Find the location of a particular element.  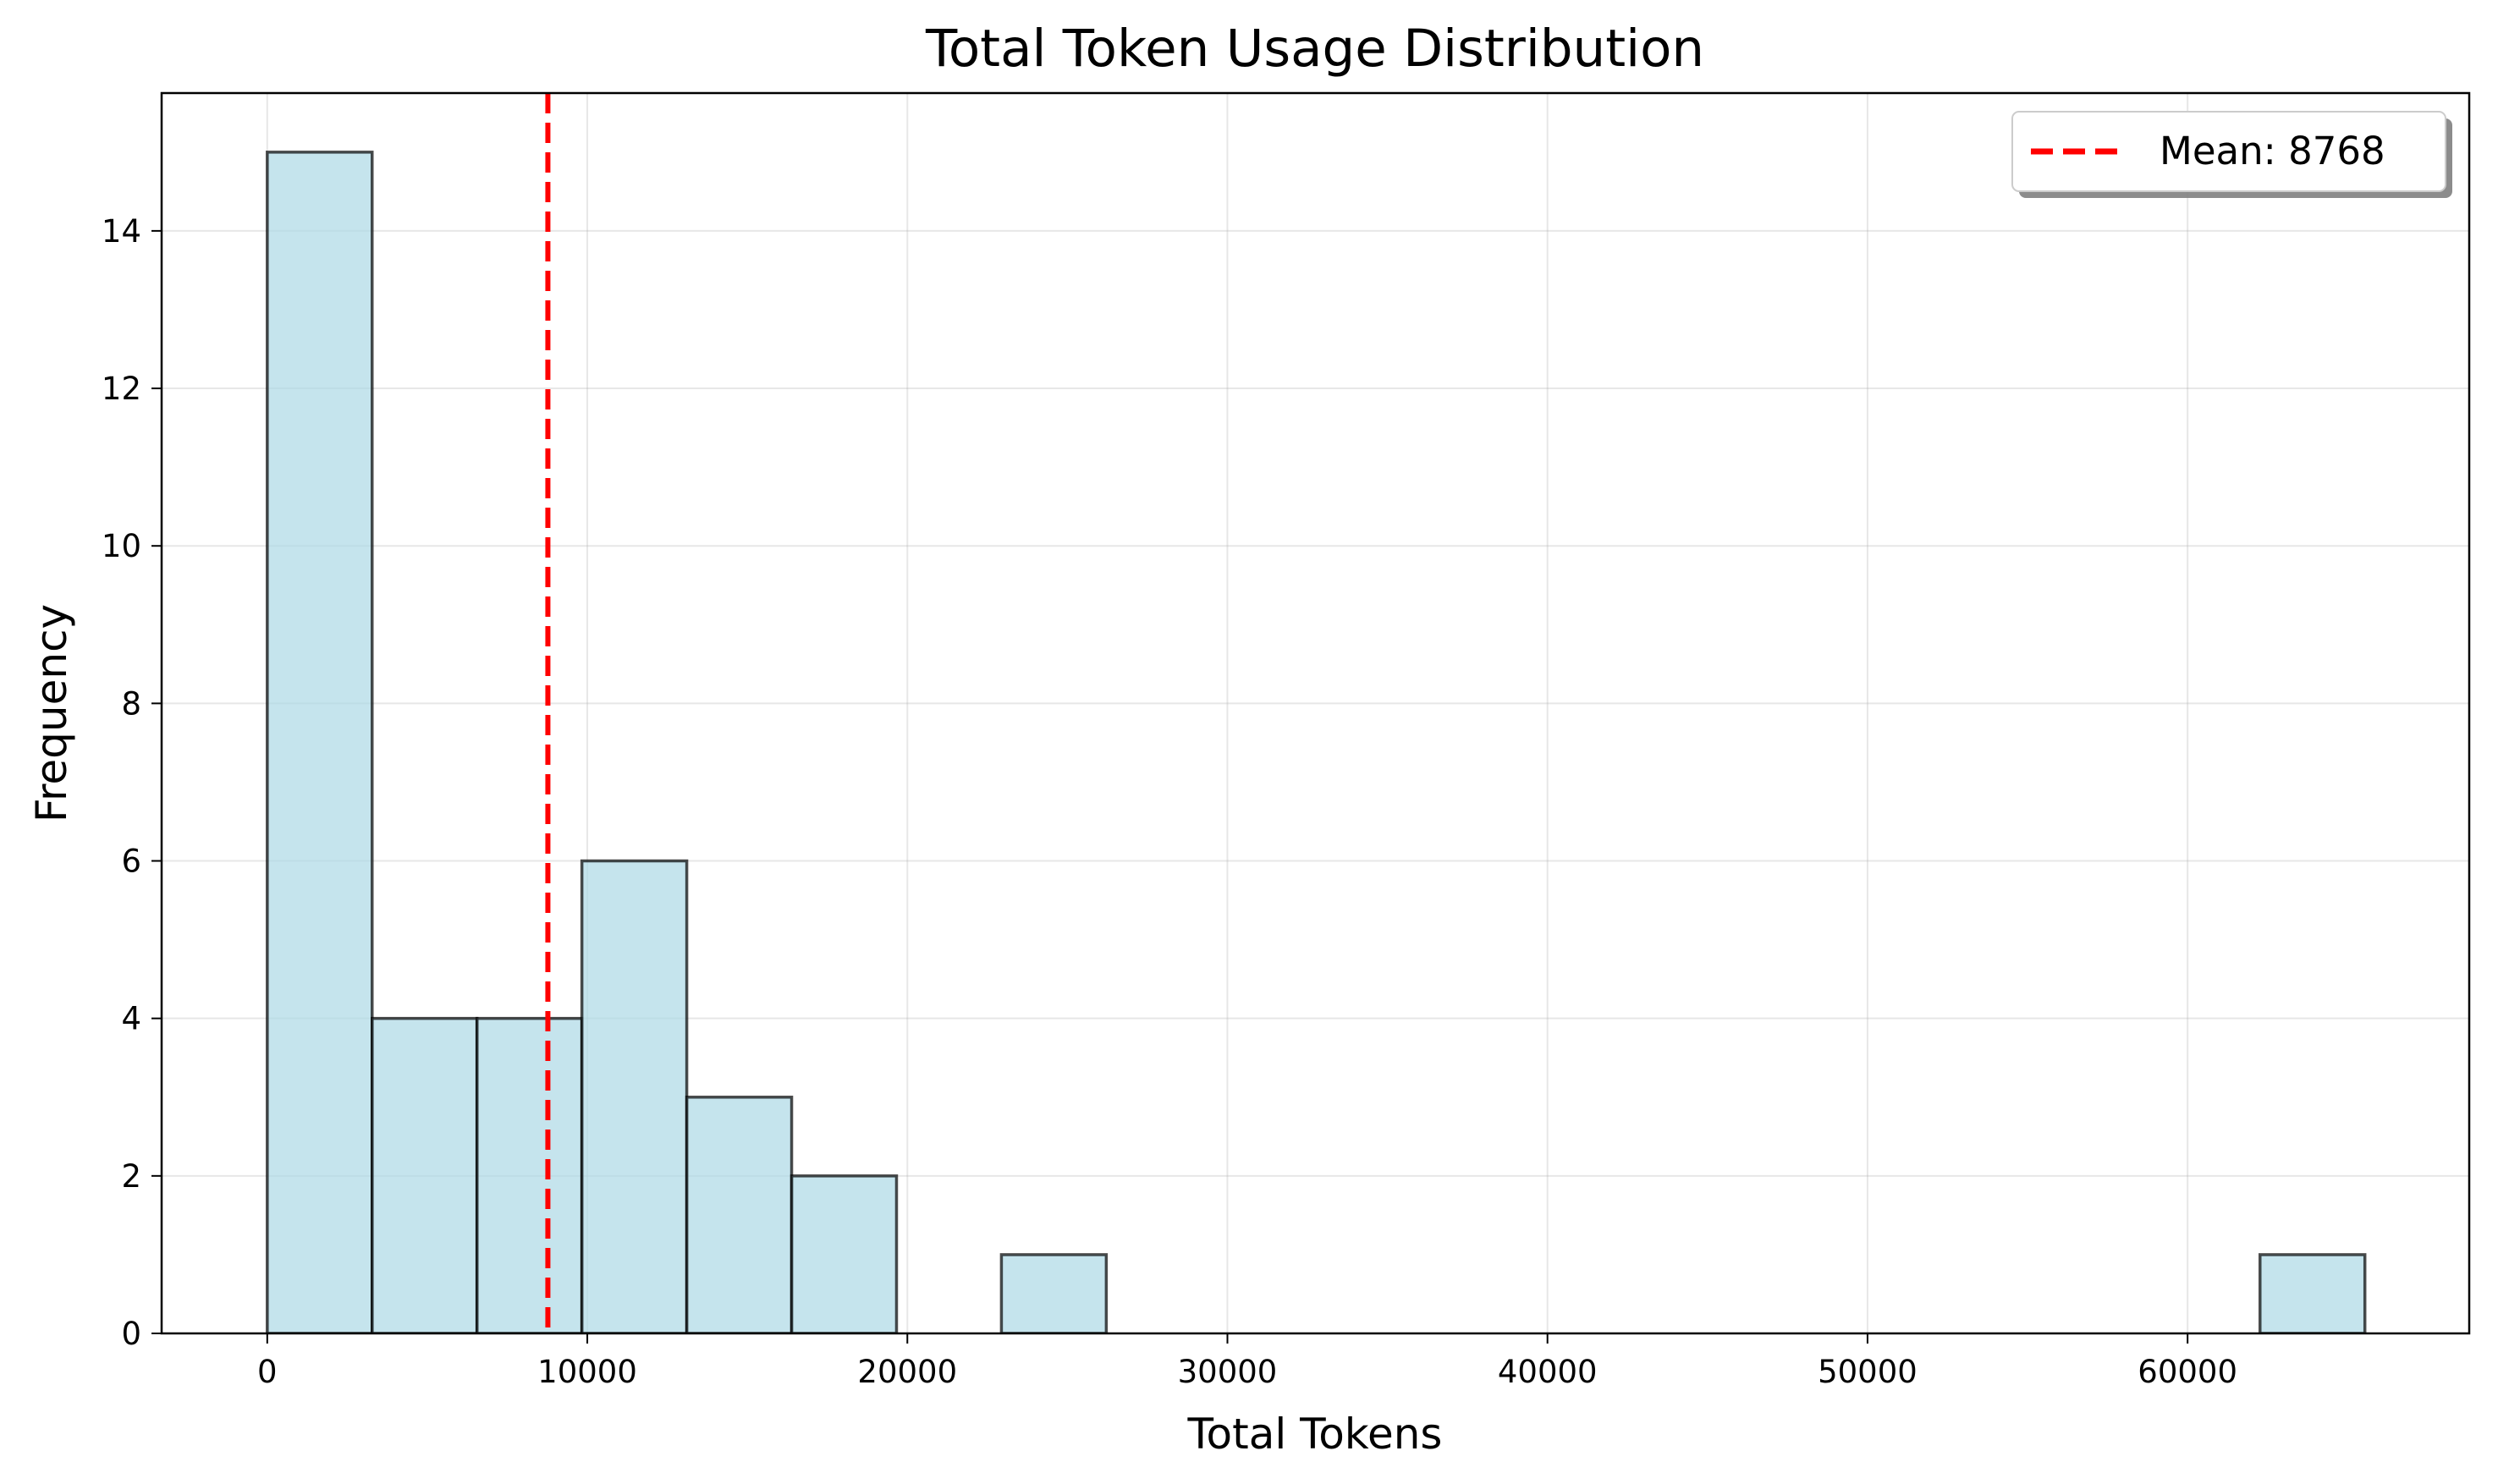

x-tick-label: 30000 is located at coordinates (1228, 1372).